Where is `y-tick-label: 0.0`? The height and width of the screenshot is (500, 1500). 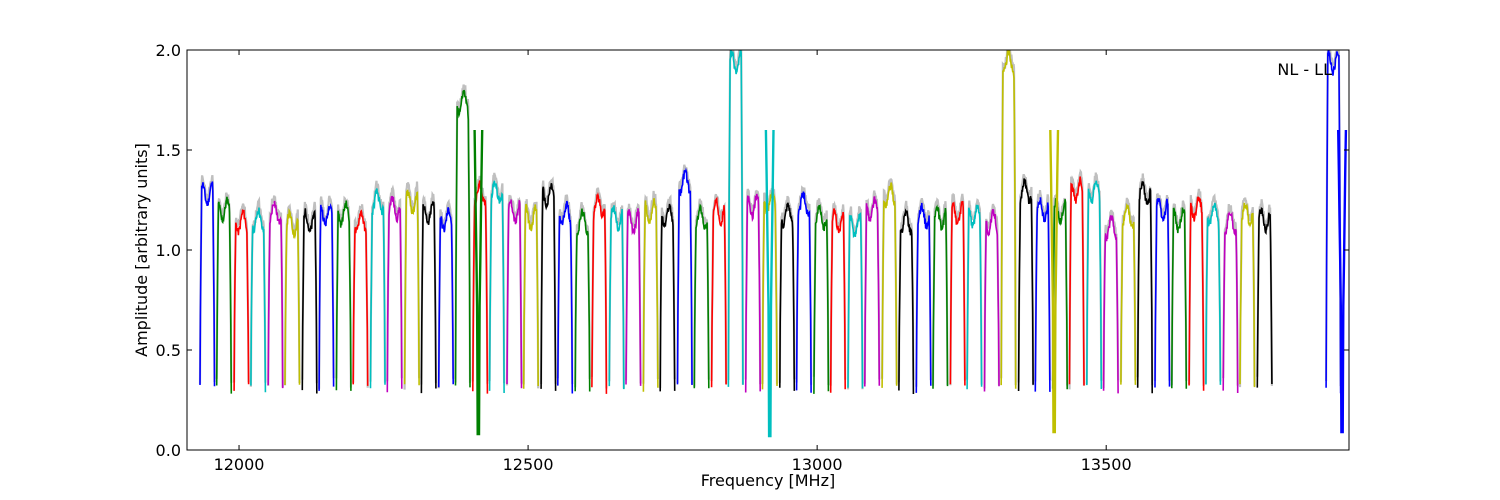
y-tick-label: 0.0 is located at coordinates (168, 450).